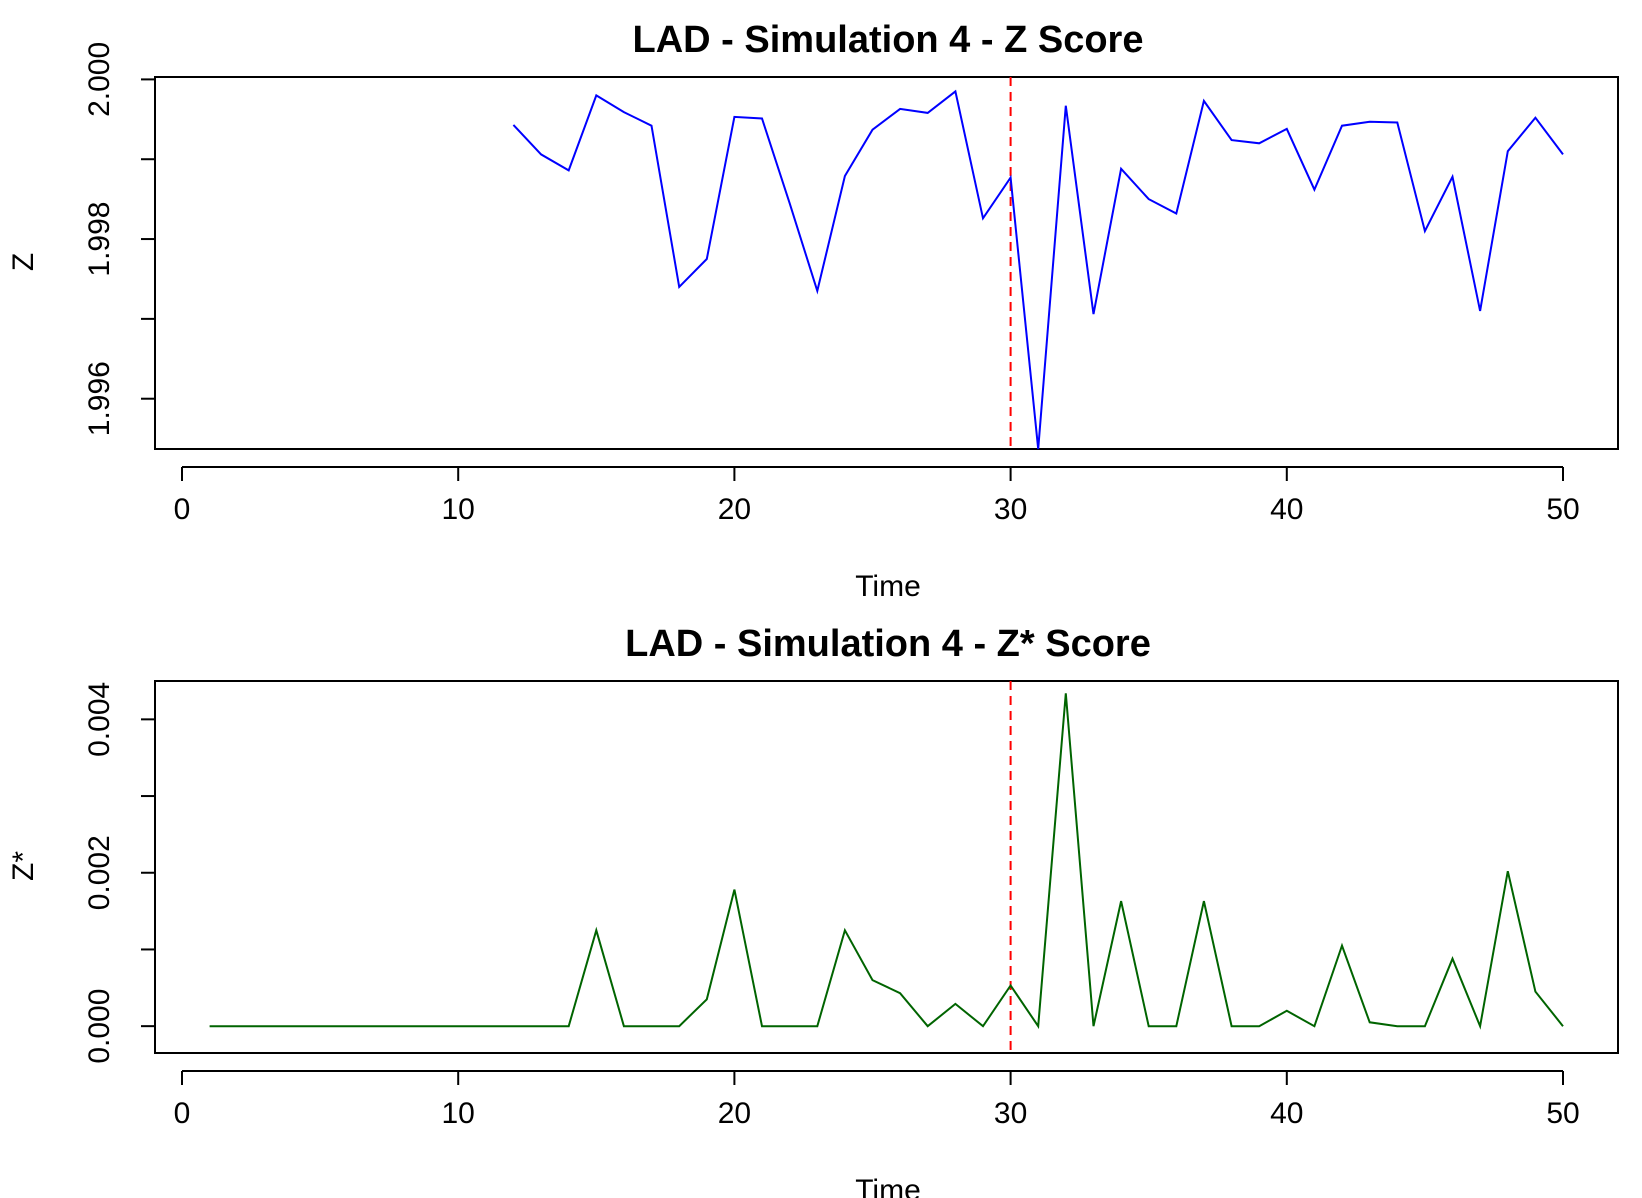  Describe the element at coordinates (99, 239) in the screenshot. I see `y-tick-label: 1.998` at that location.